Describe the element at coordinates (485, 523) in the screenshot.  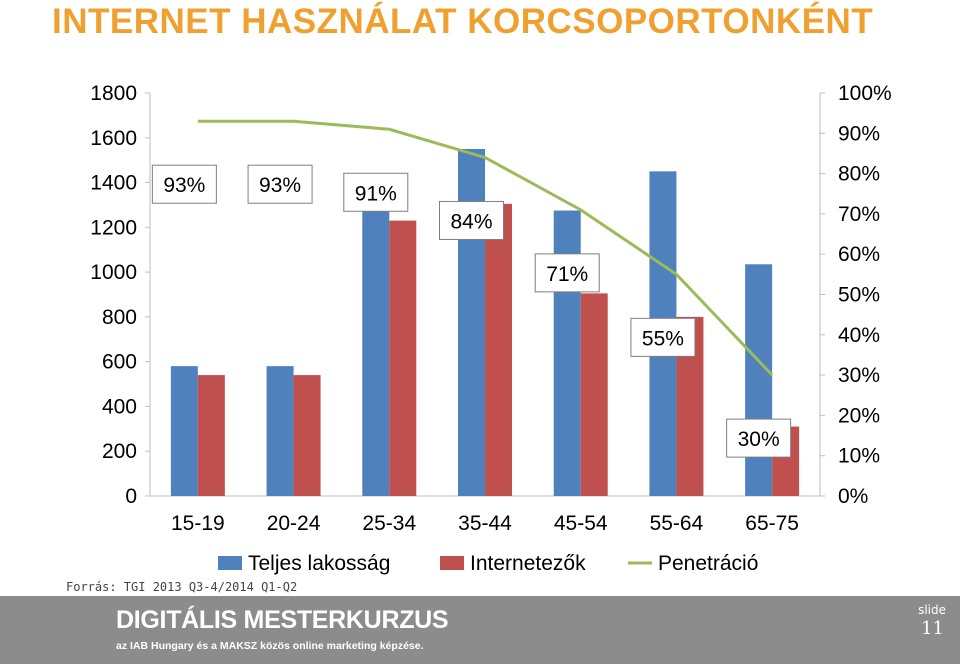
I see `x-tick-label: 35-44` at that location.